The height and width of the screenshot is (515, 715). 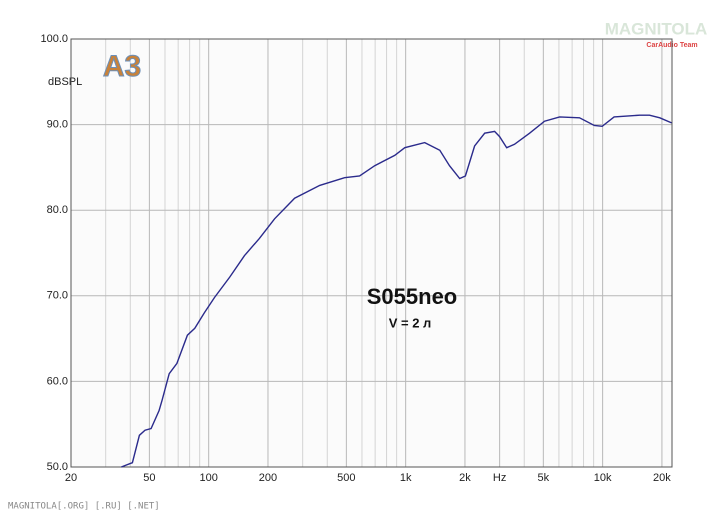 What do you see at coordinates (412, 296) in the screenshot?
I see `annotation: S055neo` at bounding box center [412, 296].